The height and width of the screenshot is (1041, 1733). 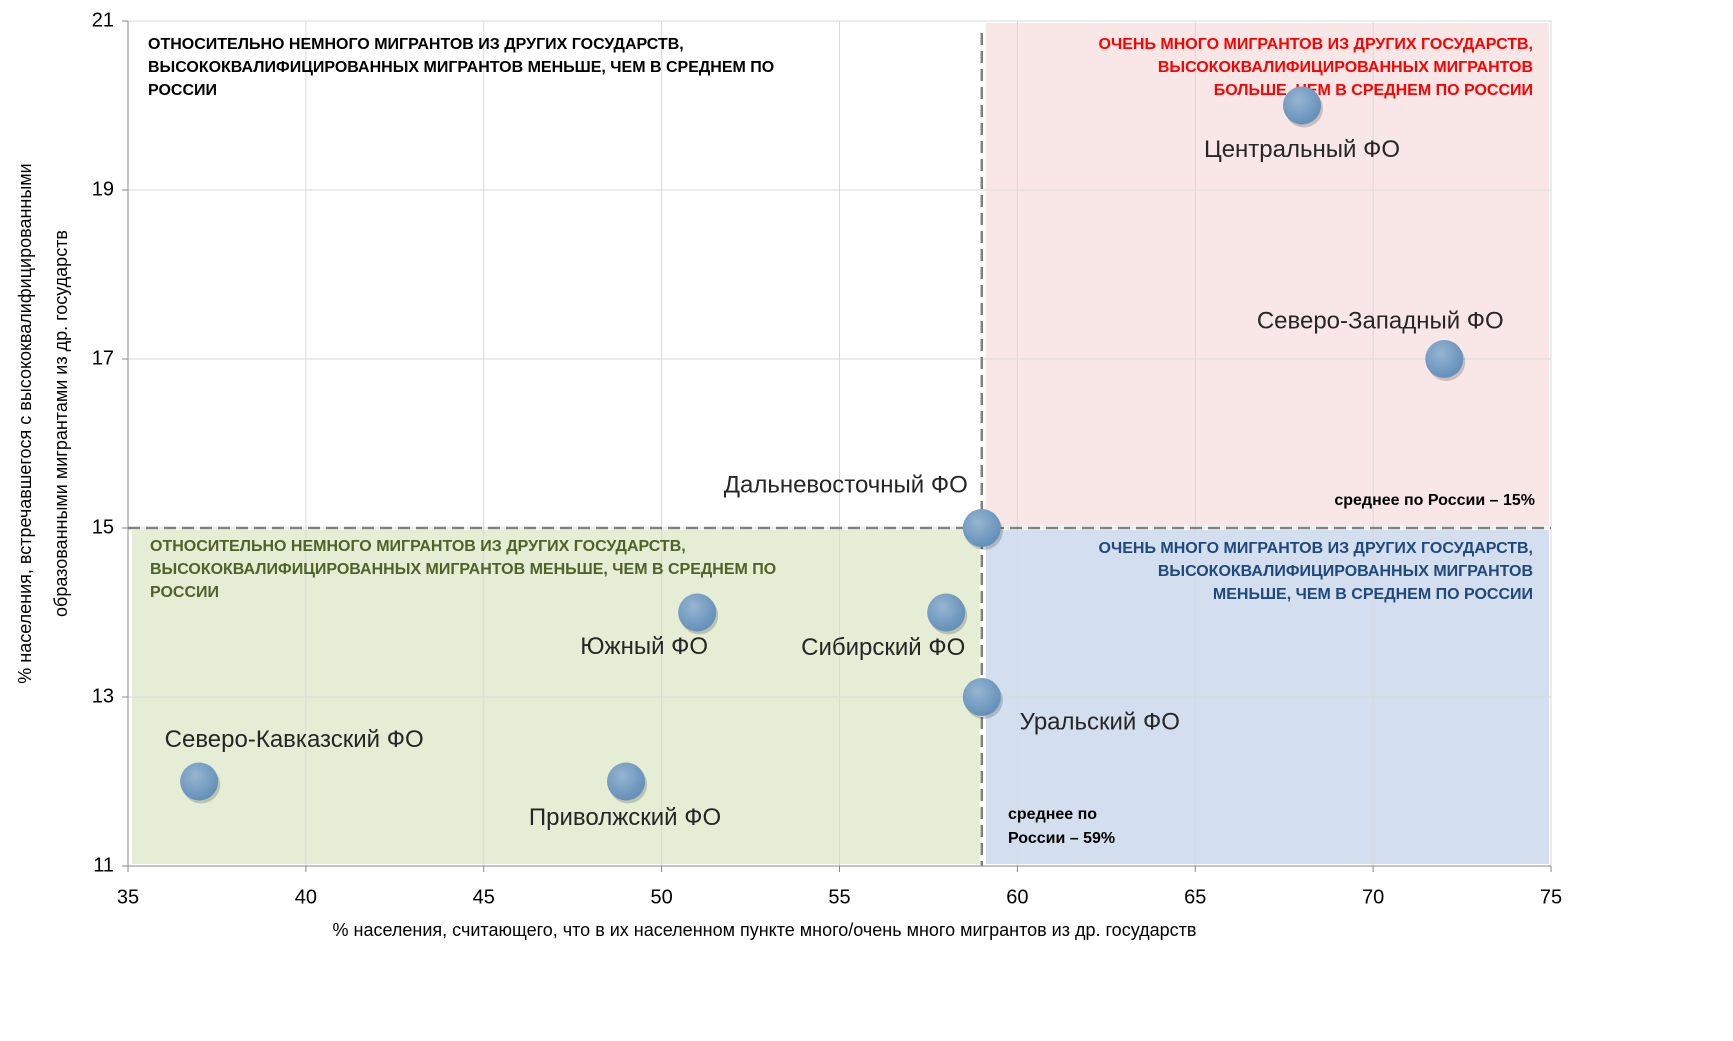 What do you see at coordinates (103, 865) in the screenshot?
I see `y-tick-label: 11` at bounding box center [103, 865].